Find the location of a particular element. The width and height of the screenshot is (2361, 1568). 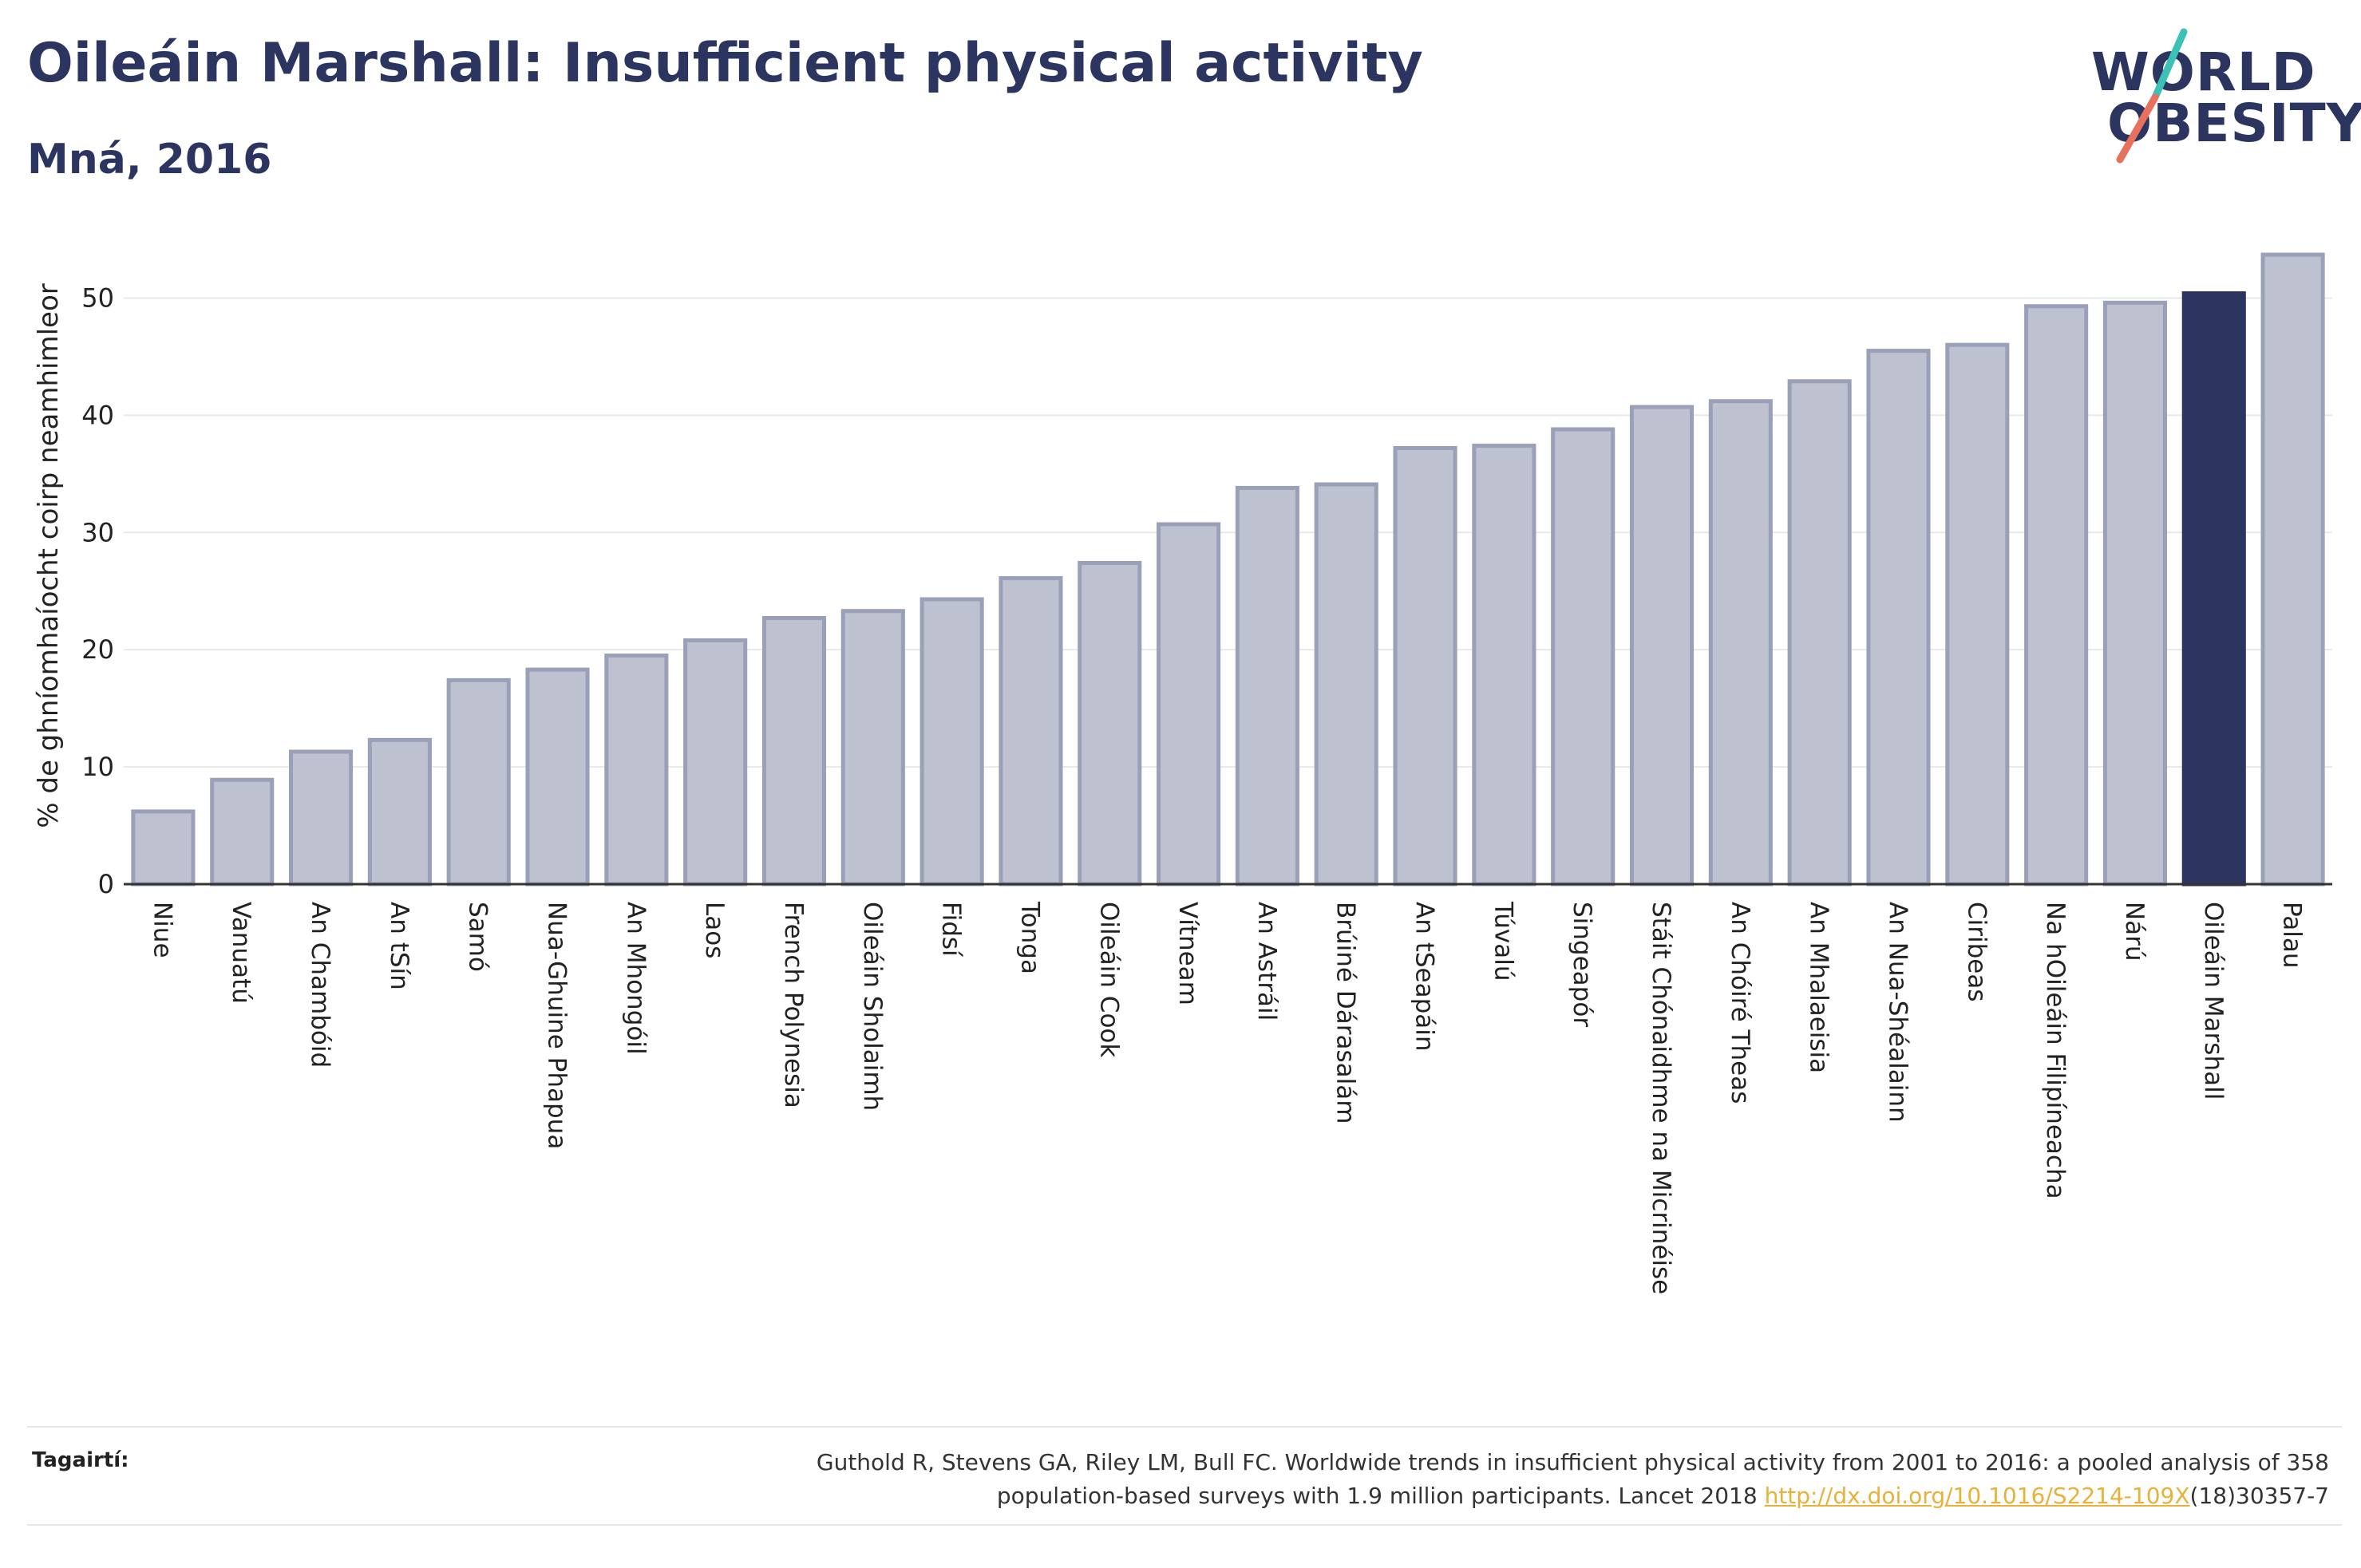

x-tick-label: Stáit Chónaidhme na Micrinéise is located at coordinates (1661, 1098).